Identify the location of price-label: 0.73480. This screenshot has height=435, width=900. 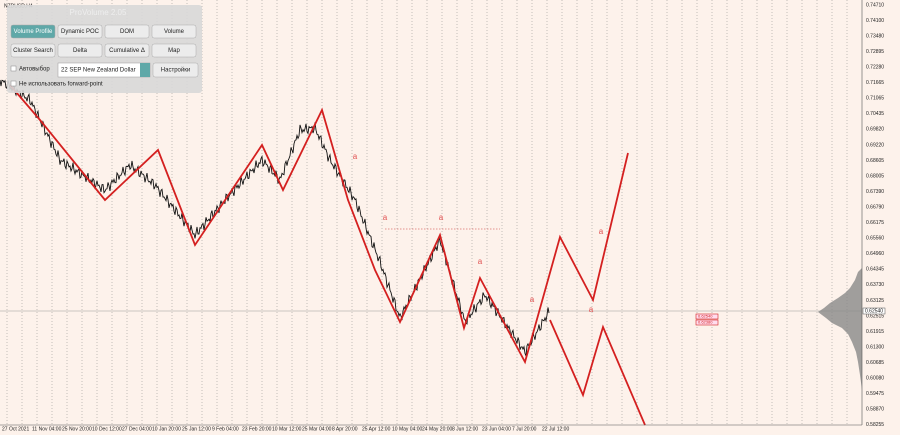
(875, 36).